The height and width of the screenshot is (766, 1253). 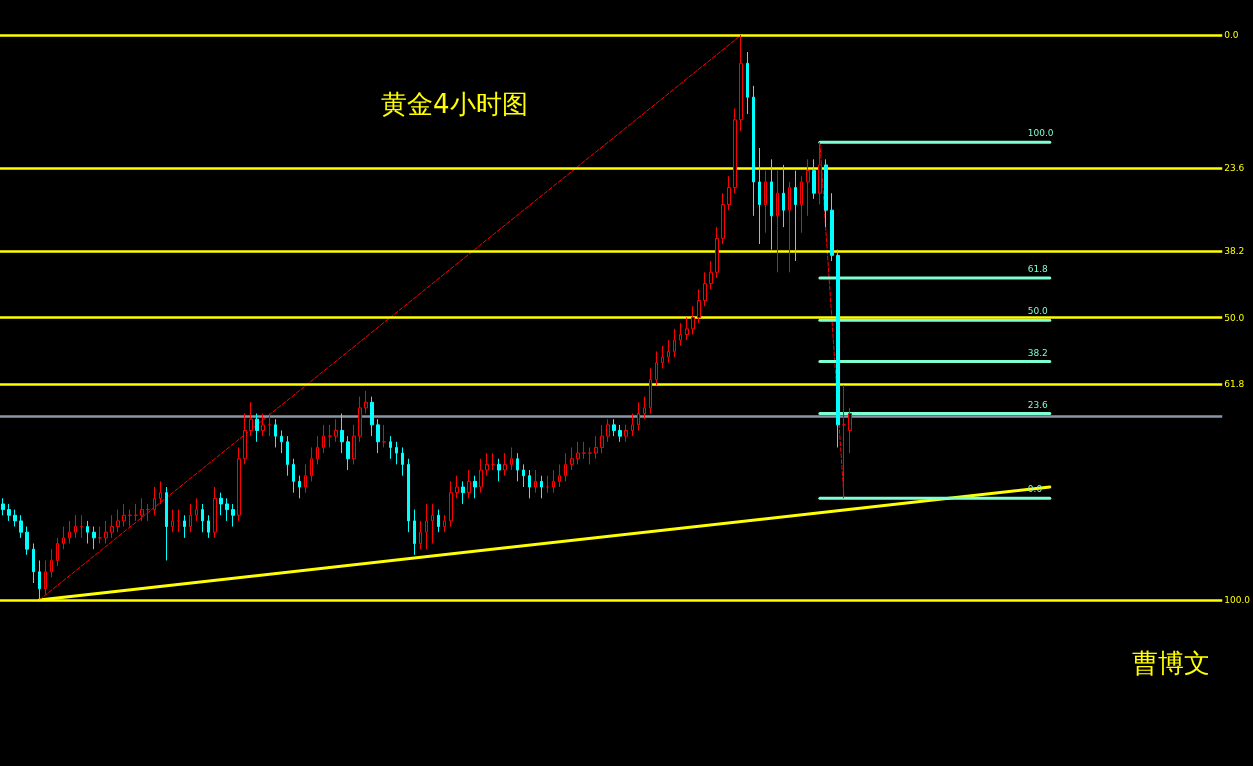 I want to click on y-tick-label: 61.8, so click(x=1234, y=384).